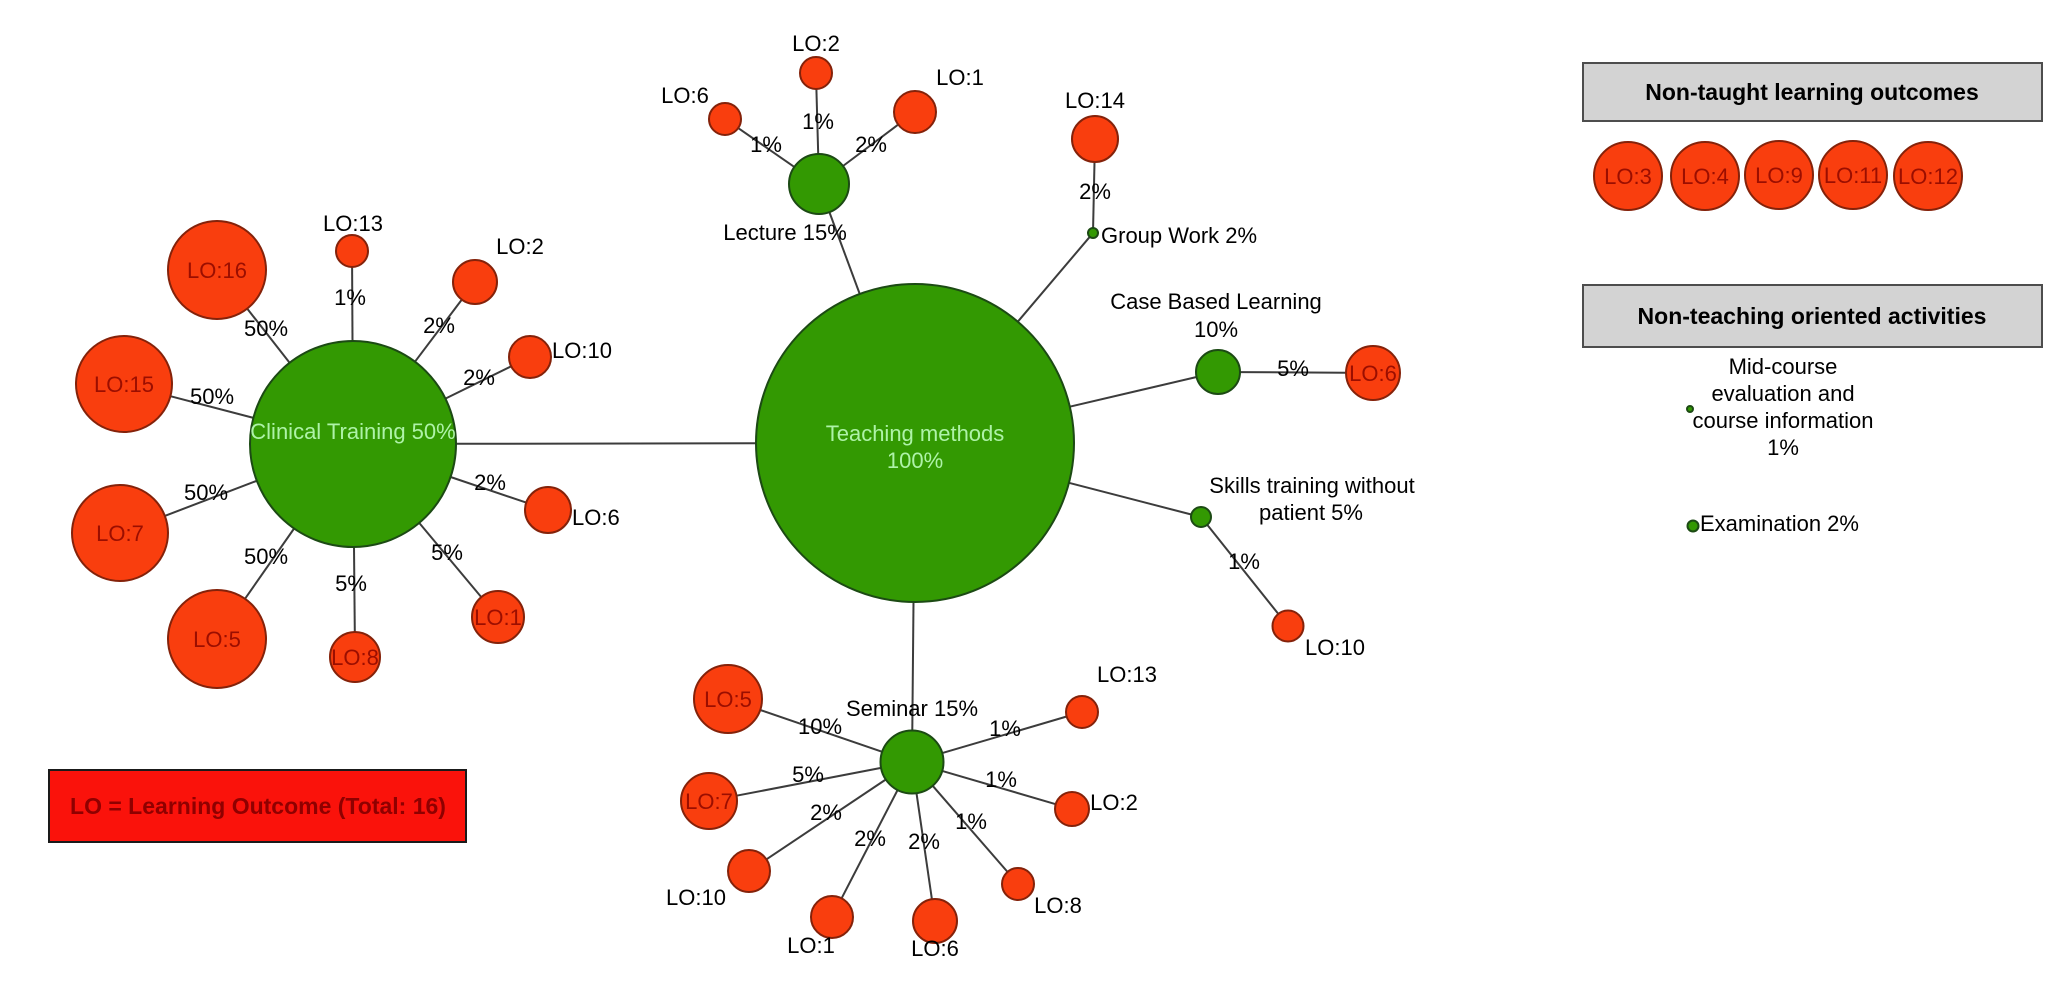  What do you see at coordinates (217, 270) in the screenshot?
I see `svg-text: LO:16` at bounding box center [217, 270].